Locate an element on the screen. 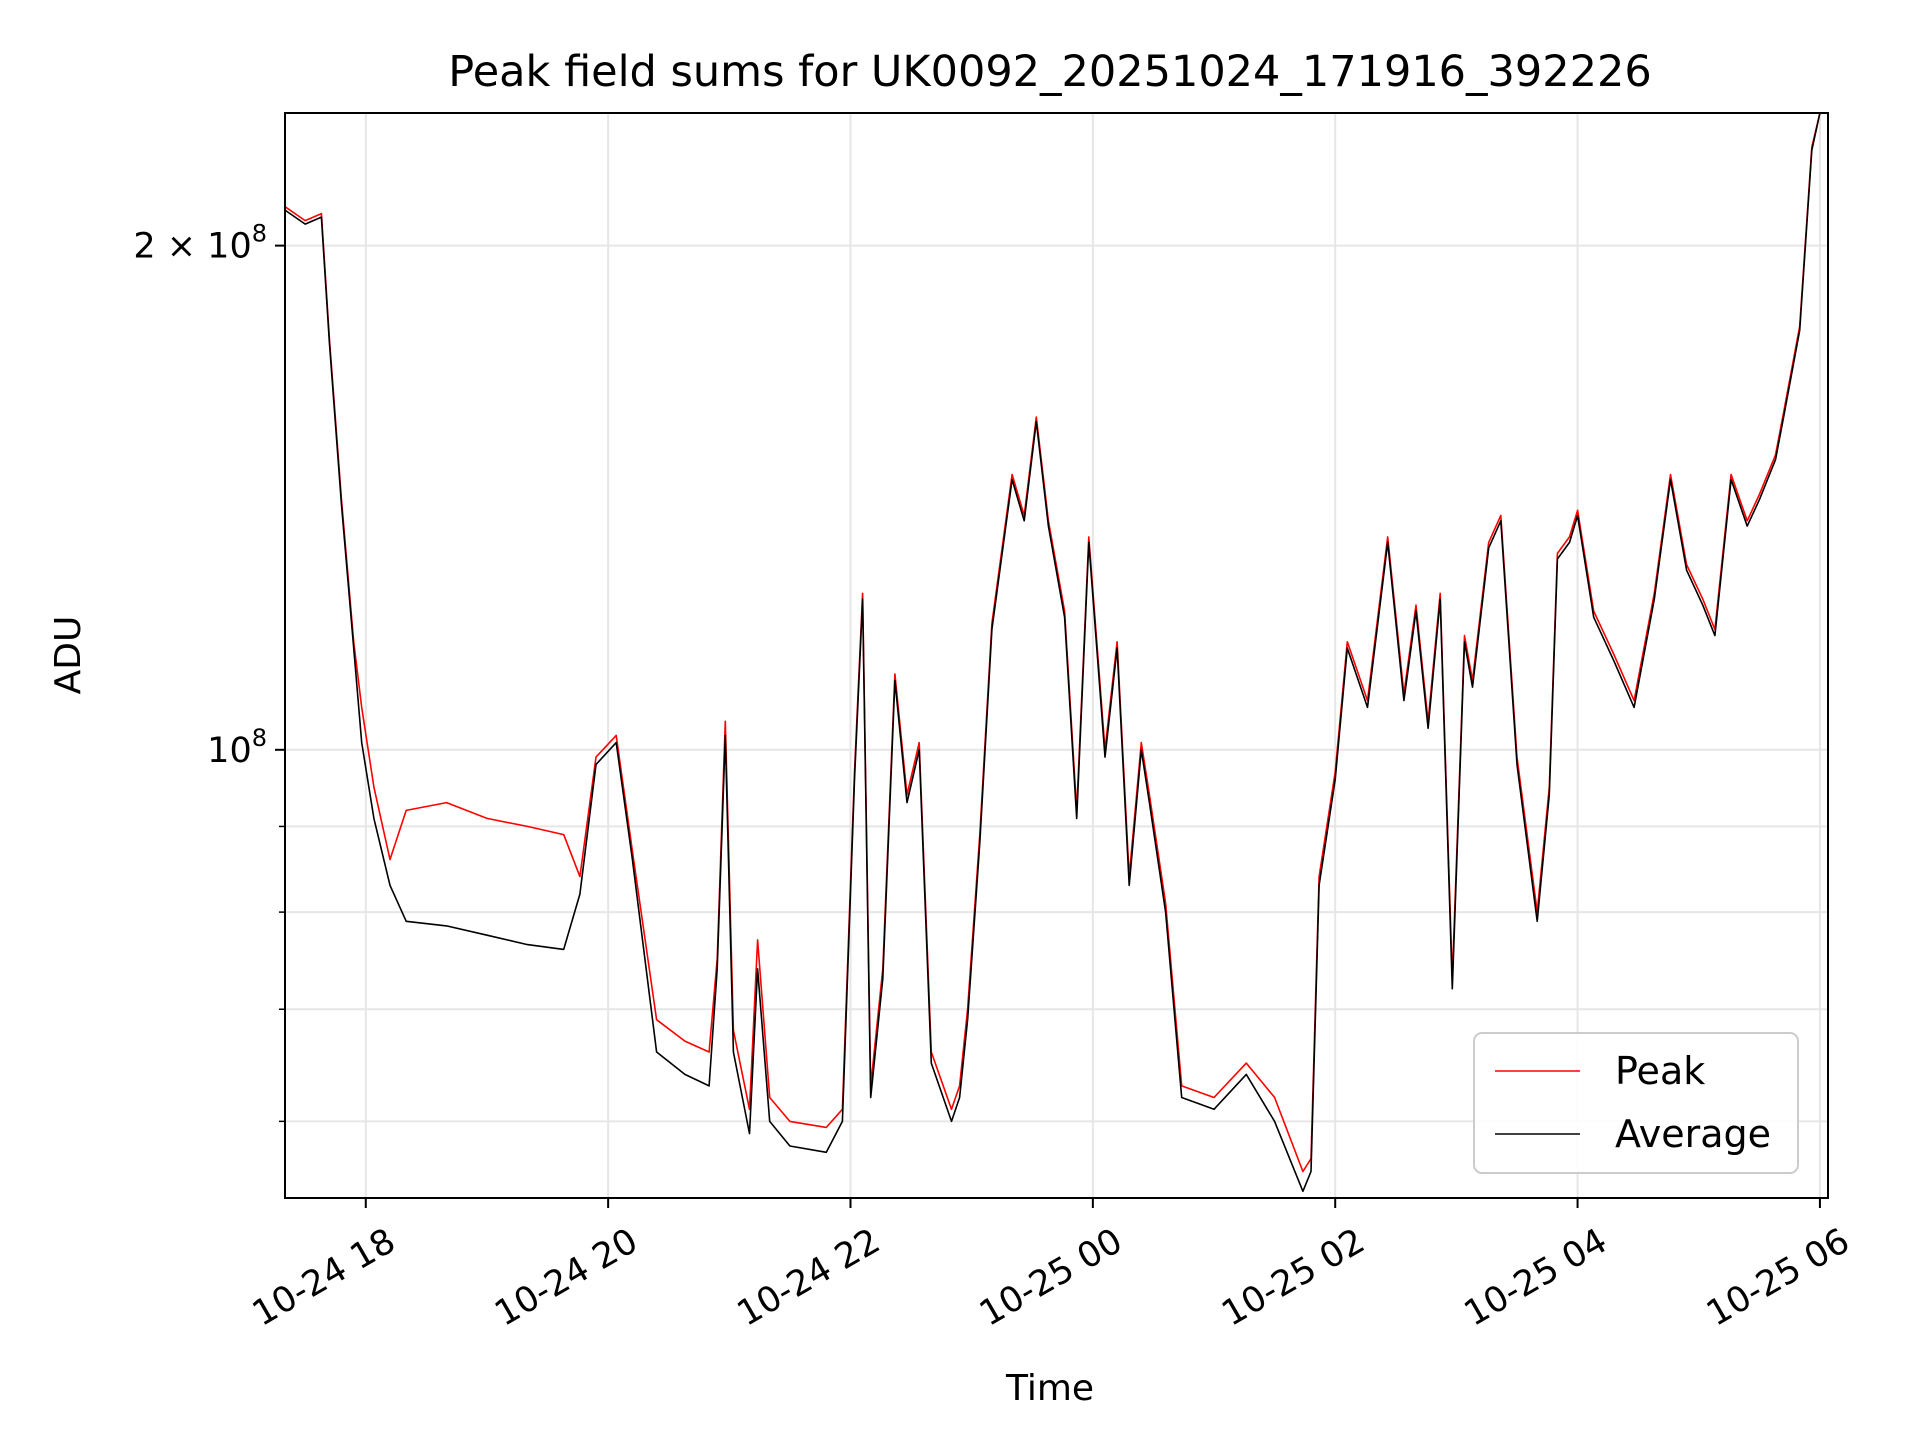  legend: Peak Average is located at coordinates (1636, 1103).